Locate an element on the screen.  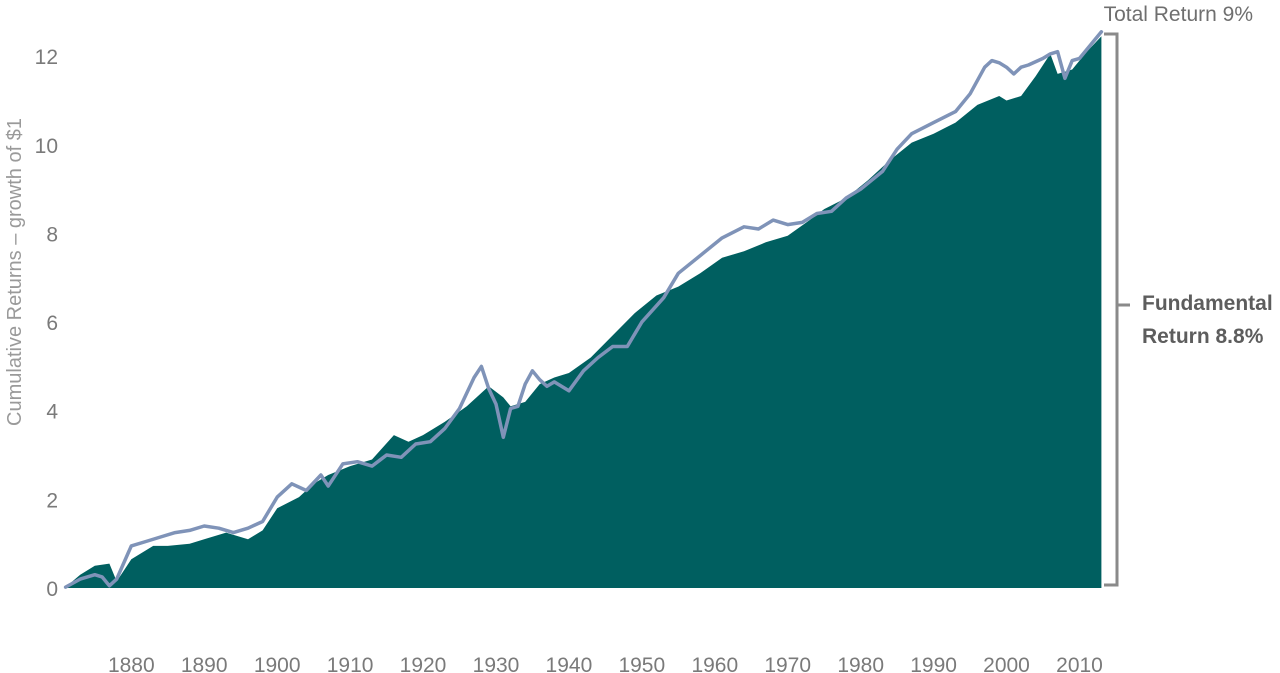
total-return-label: Total Return 9% is located at coordinates (1178, 14).